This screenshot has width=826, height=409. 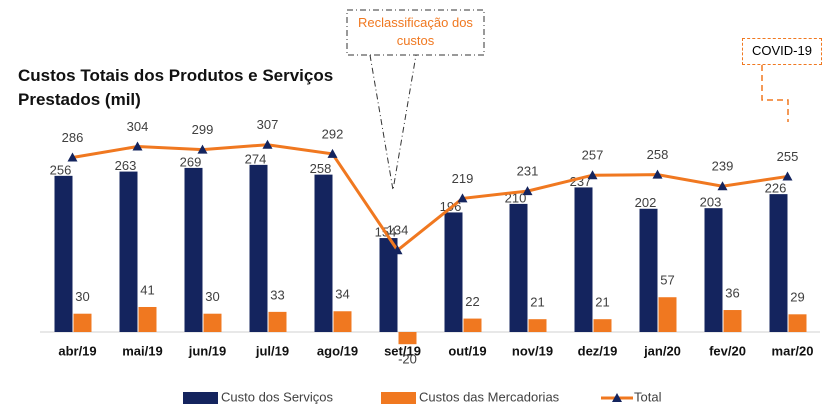 I want to click on annotation-box, so click(x=415, y=32).